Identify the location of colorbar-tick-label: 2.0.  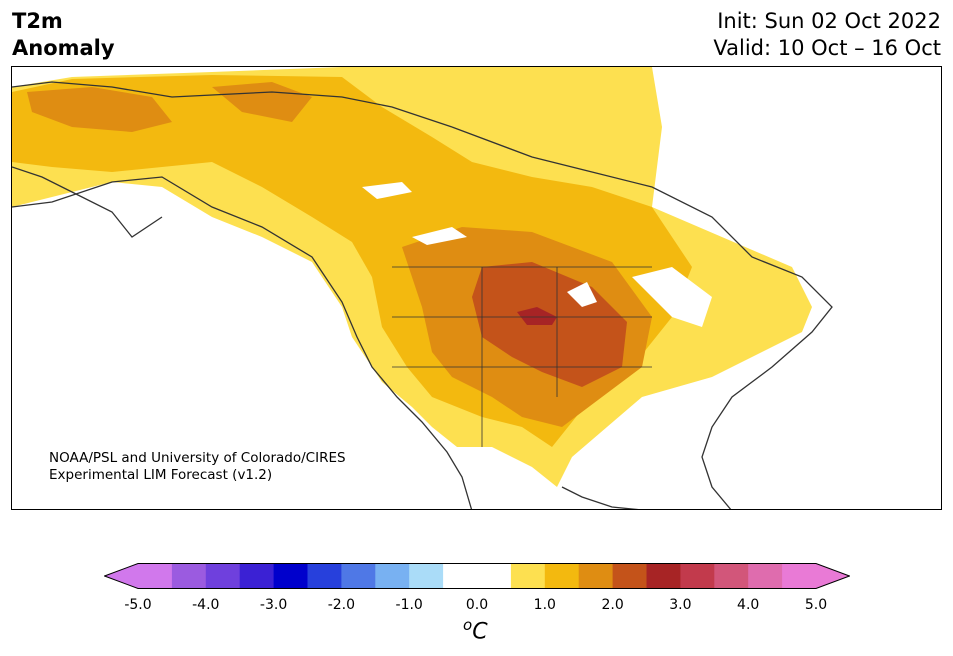
(612, 605).